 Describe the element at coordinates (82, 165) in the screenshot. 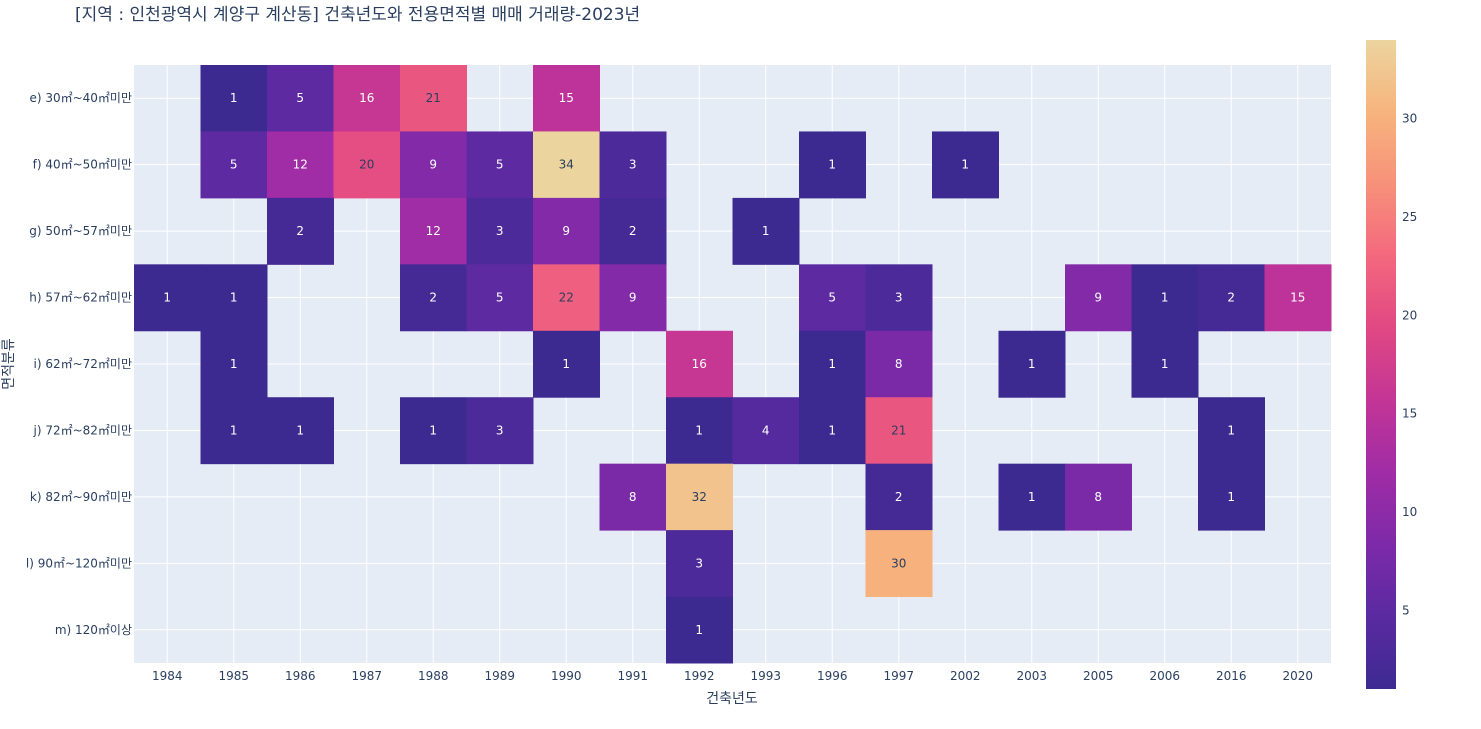

I see `y-tick-label: f) 40㎡~50㎡미만` at that location.